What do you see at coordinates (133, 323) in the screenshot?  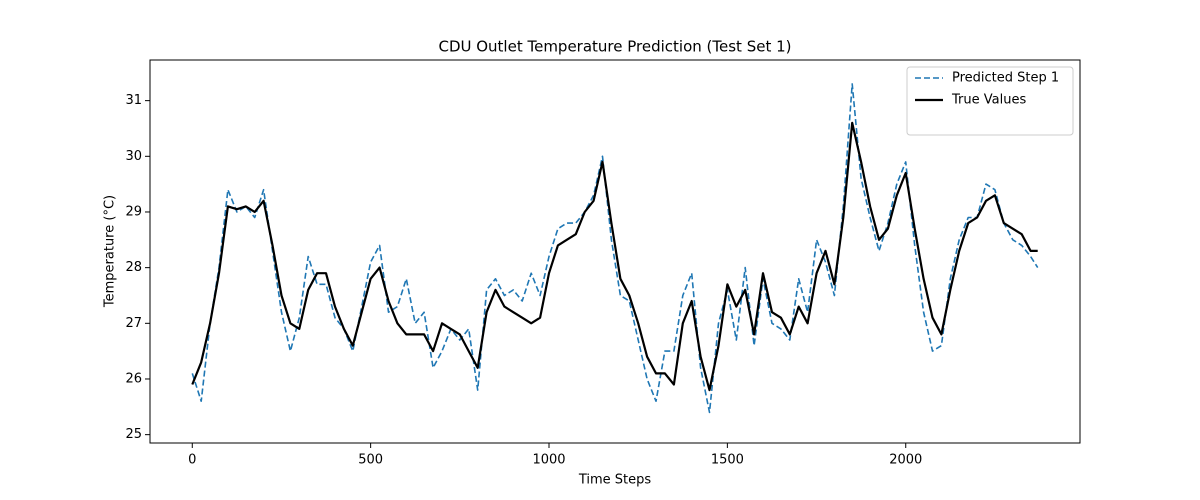 I see `y-tick-label: 27` at bounding box center [133, 323].